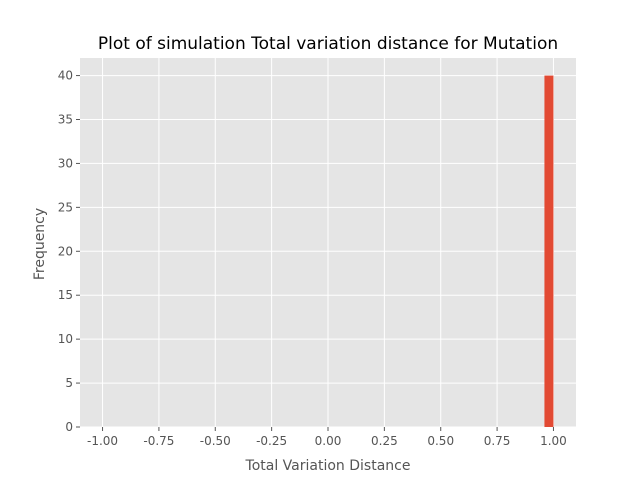 The width and height of the screenshot is (640, 480). Describe the element at coordinates (65, 295) in the screenshot. I see `y-tick-label: 15` at that location.